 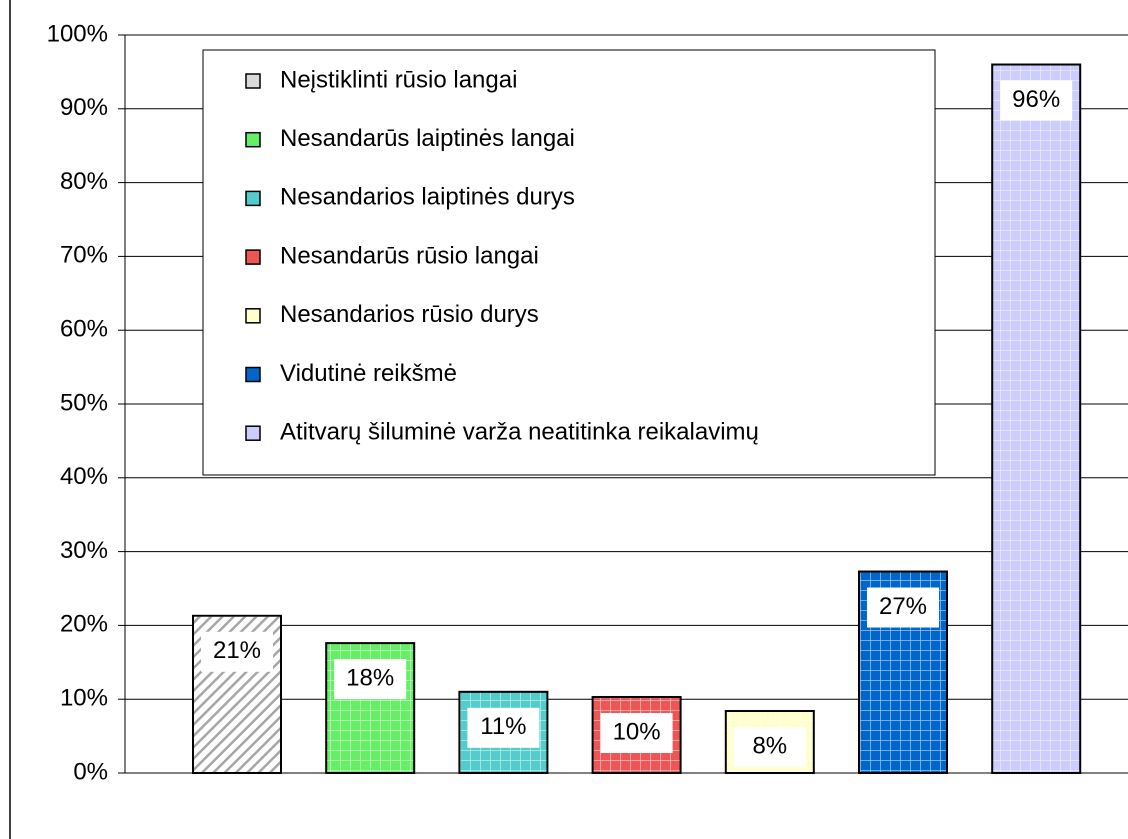 I want to click on data-label: 10%, so click(x=637, y=731).